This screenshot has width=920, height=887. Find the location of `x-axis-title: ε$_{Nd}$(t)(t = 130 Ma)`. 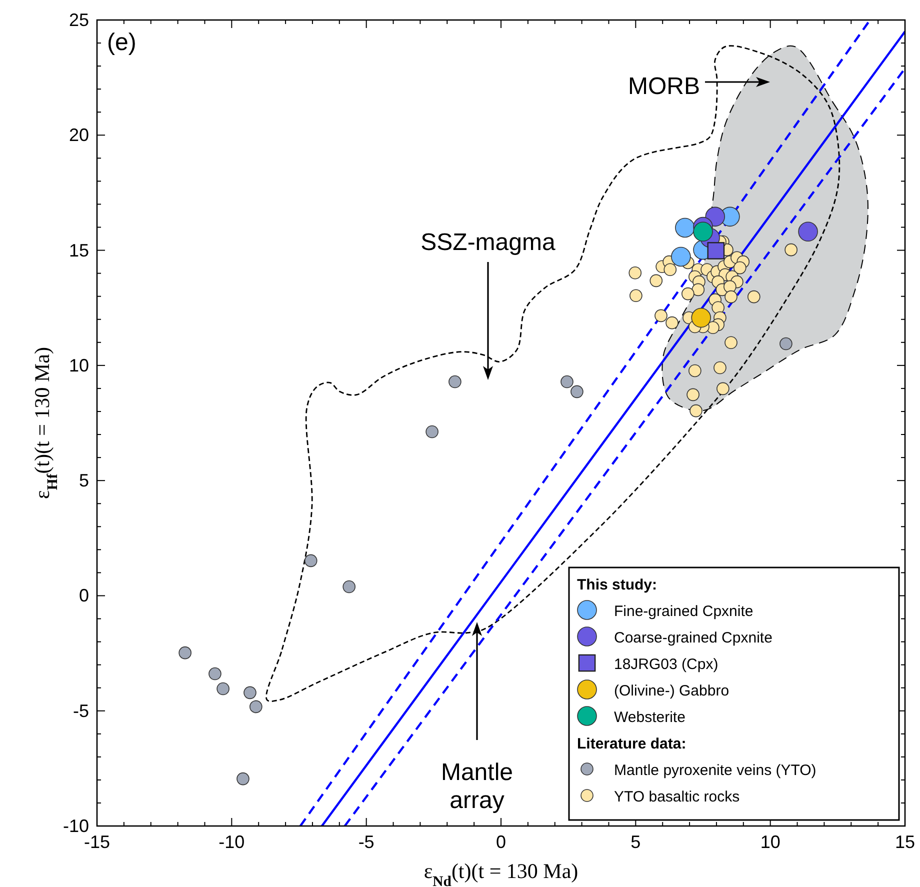

x-axis-title: ε$_{Nd}$(t)(t = 130 Ma) is located at coordinates (501, 873).